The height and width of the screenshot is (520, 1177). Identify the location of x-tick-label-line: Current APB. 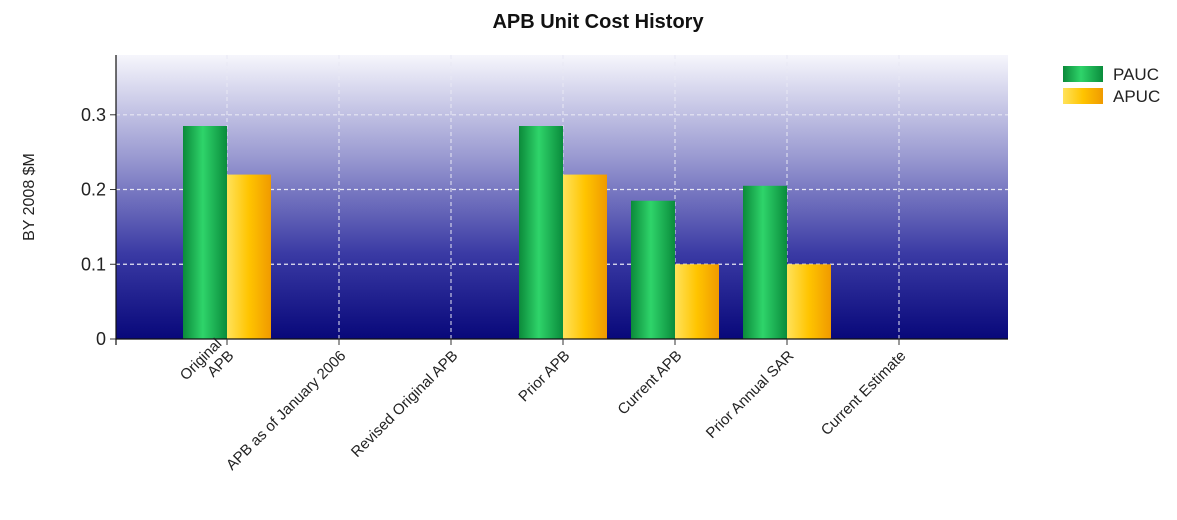
(649, 382).